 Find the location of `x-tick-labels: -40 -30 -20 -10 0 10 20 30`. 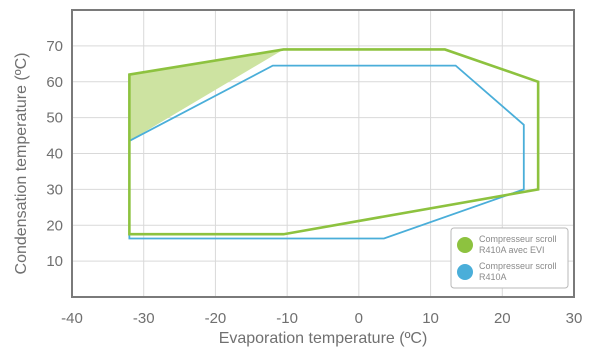

x-tick-labels: -40 -30 -20 -10 0 10 20 30 is located at coordinates (321, 318).